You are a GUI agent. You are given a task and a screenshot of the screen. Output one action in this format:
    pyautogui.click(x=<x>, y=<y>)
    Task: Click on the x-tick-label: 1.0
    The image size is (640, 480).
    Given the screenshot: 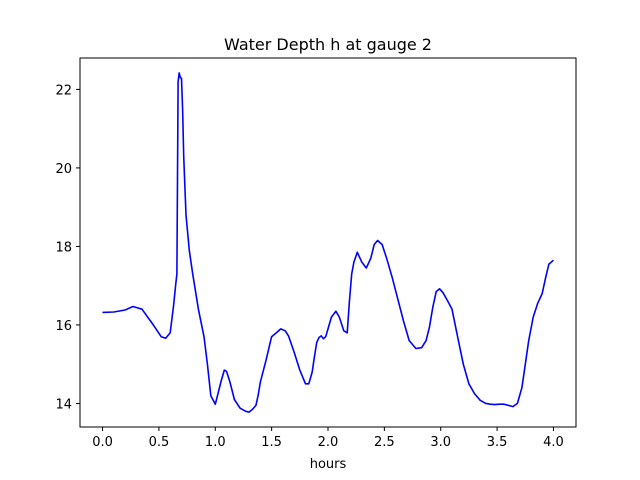 What is the action you would take?
    pyautogui.click(x=215, y=442)
    